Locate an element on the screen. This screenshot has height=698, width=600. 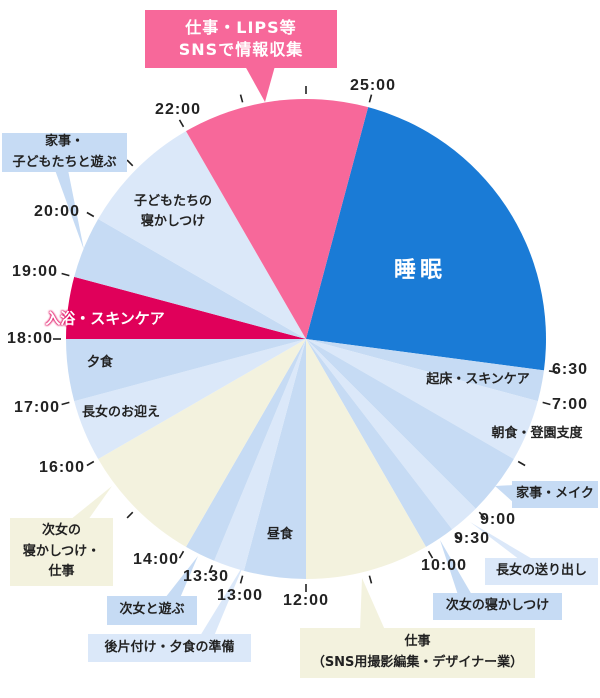
label-dinner: 夕食 is located at coordinates (100, 362).